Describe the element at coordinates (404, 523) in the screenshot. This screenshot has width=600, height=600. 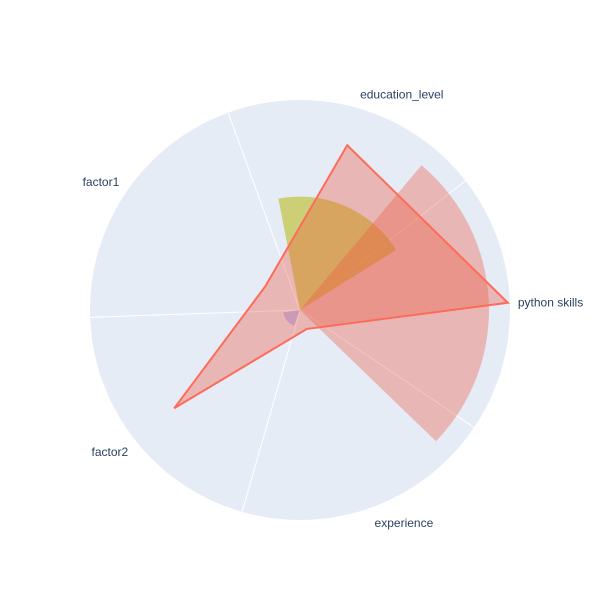
I see `category-label-experience: experience` at that location.